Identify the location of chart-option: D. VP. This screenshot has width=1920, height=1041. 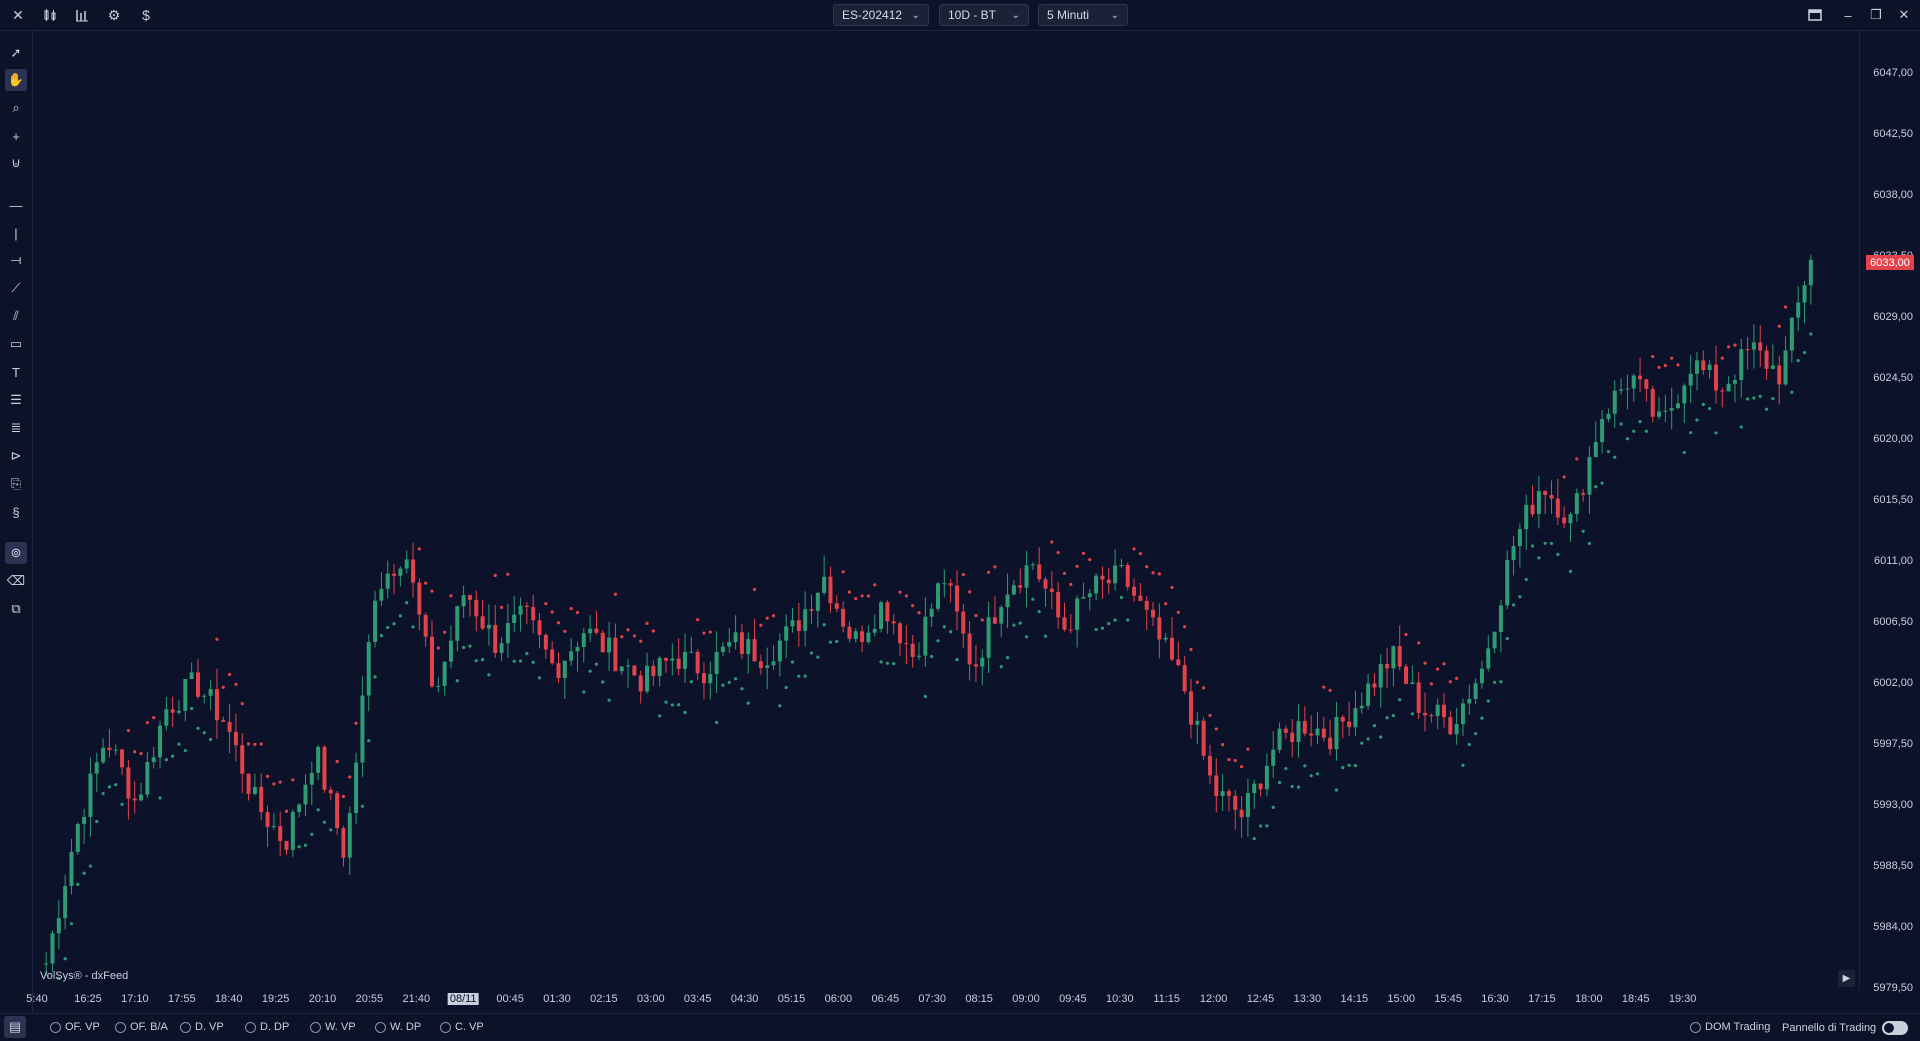
(202, 1027).